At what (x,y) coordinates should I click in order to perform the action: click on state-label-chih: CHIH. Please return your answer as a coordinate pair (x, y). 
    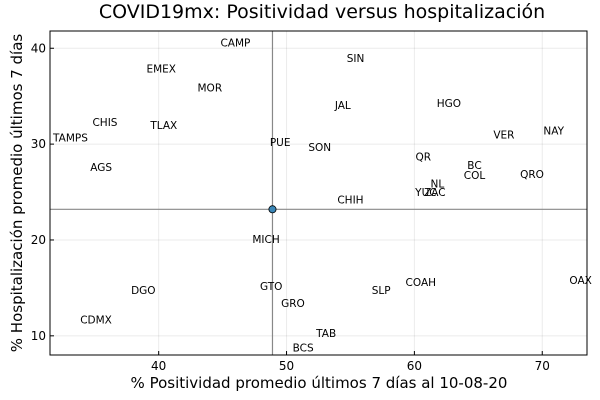
    Looking at the image, I should click on (350, 201).